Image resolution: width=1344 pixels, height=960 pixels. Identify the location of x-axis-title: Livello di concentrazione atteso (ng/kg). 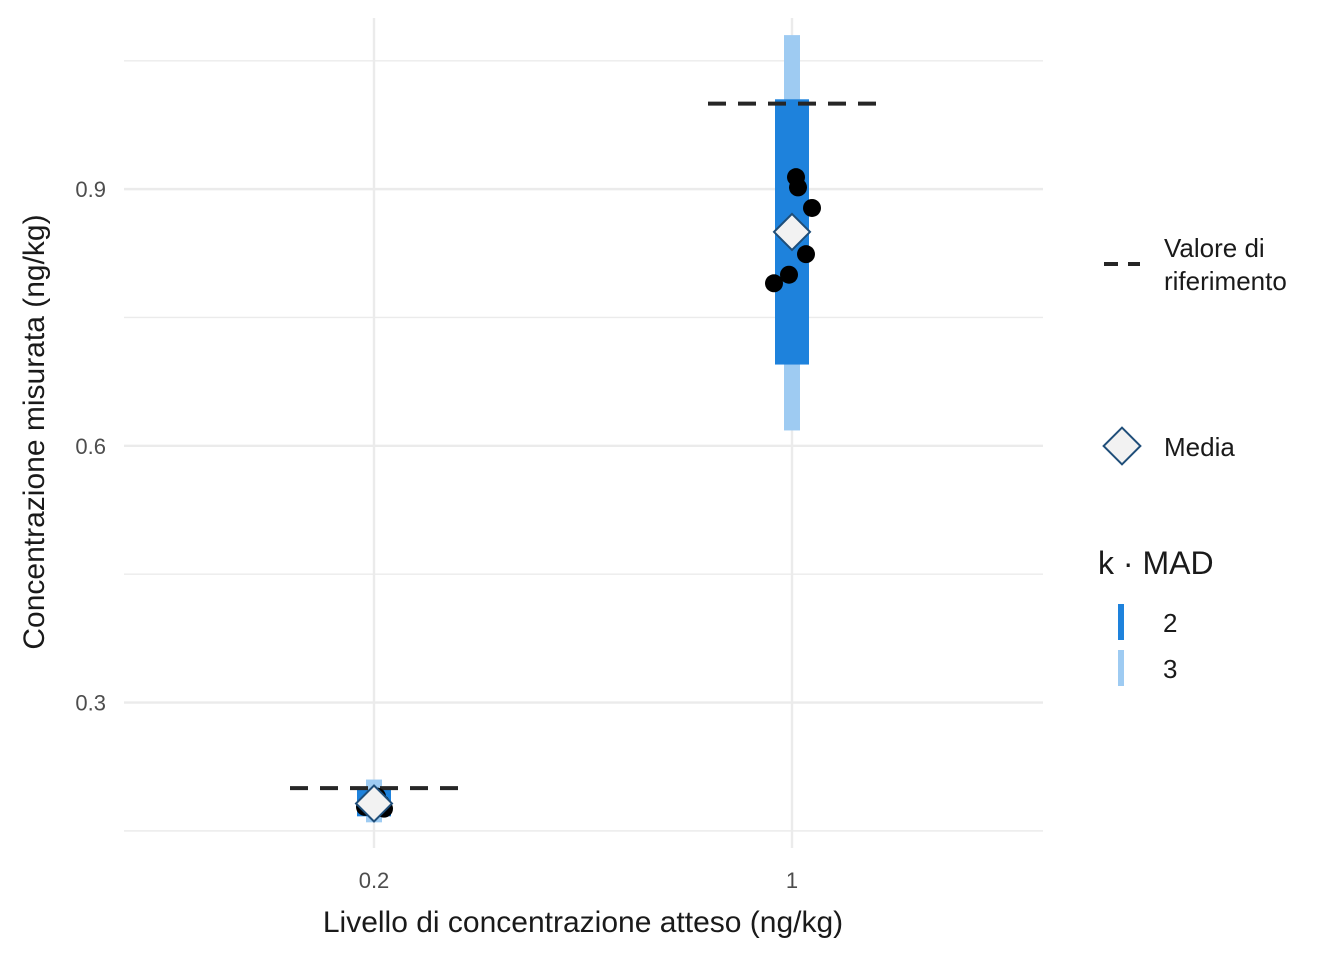
(583, 922).